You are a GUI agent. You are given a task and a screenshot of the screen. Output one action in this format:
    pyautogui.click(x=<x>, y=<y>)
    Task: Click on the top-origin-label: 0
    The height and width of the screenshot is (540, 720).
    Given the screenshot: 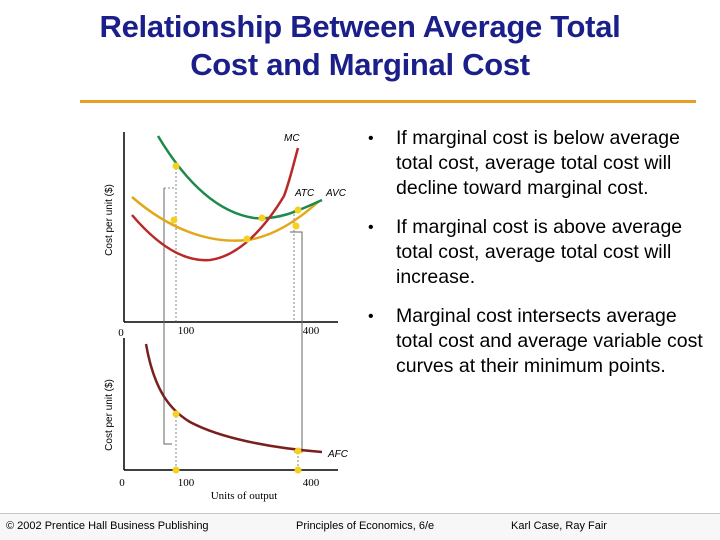 What is the action you would take?
    pyautogui.click(x=121, y=333)
    